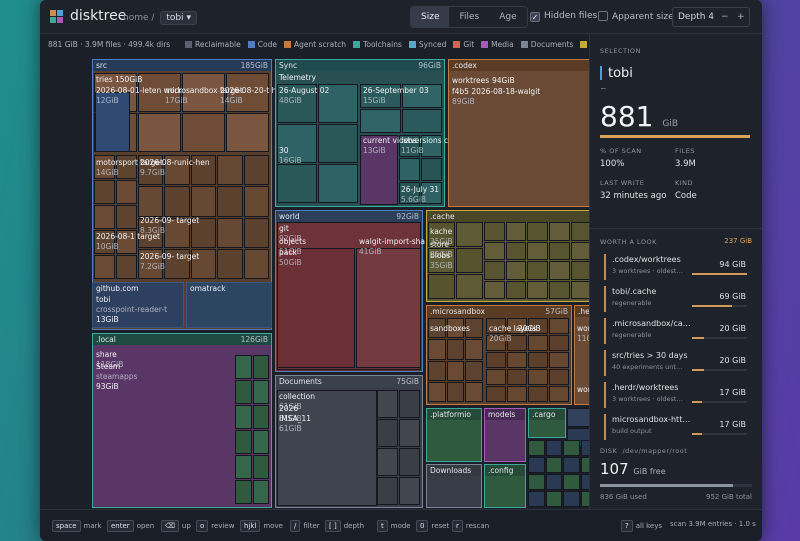  I want to click on depth-increase-button: +, so click(741, 17).